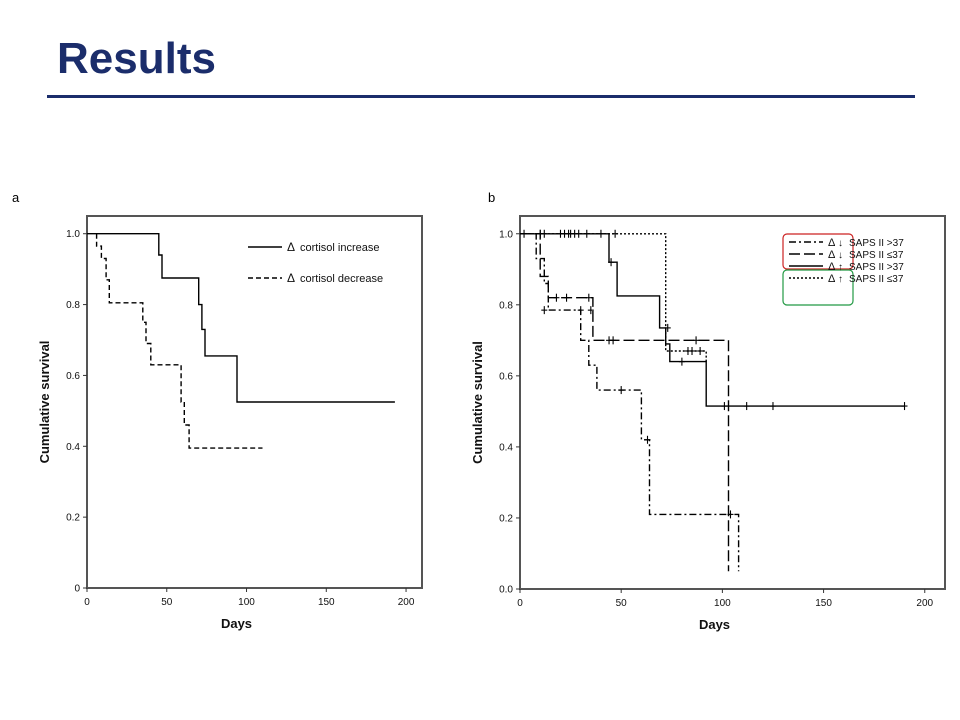 This screenshot has width=960, height=720. Describe the element at coordinates (506, 590) in the screenshot. I see `y-tick-label: 0.0` at that location.